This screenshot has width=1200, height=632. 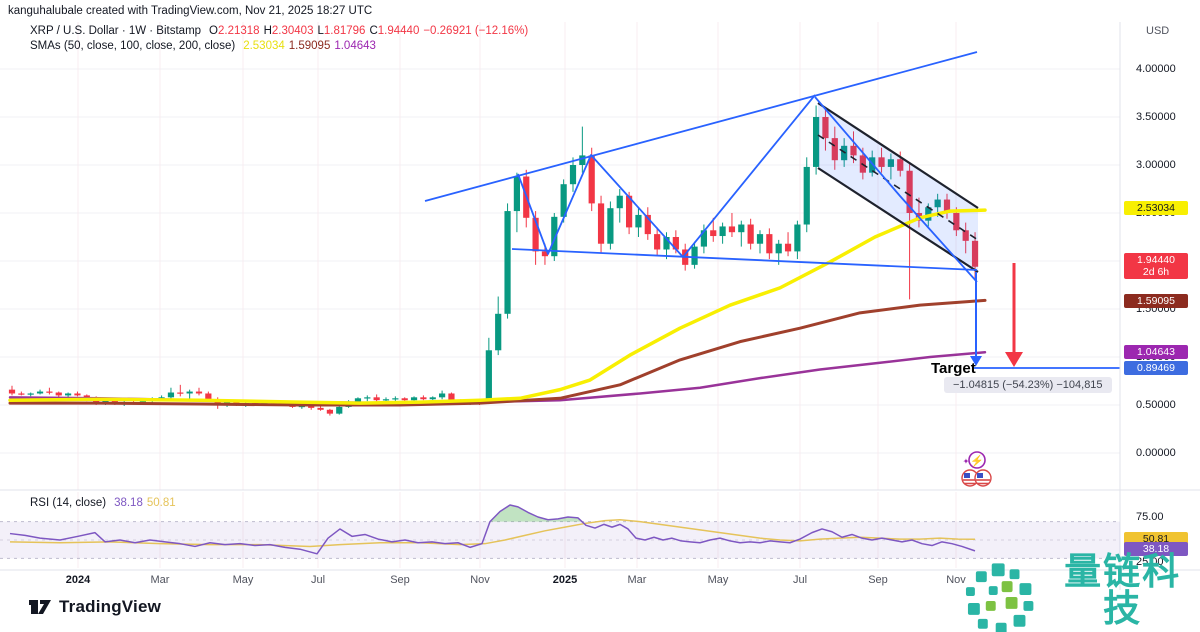 What do you see at coordinates (800, 580) in the screenshot?
I see `time-axis-label-Jul: Jul` at bounding box center [800, 580].